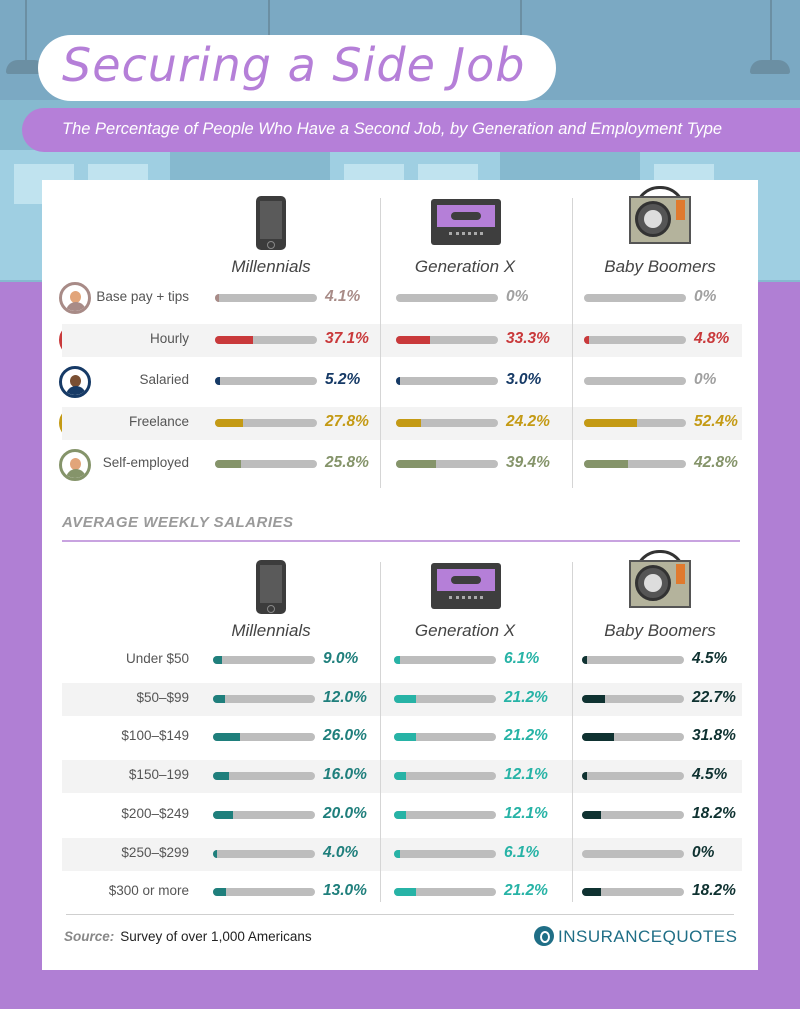 This screenshot has height=1009, width=800. Describe the element at coordinates (178, 522) in the screenshot. I see `section-title: AVERAGE WEEKLY SALARIES` at that location.